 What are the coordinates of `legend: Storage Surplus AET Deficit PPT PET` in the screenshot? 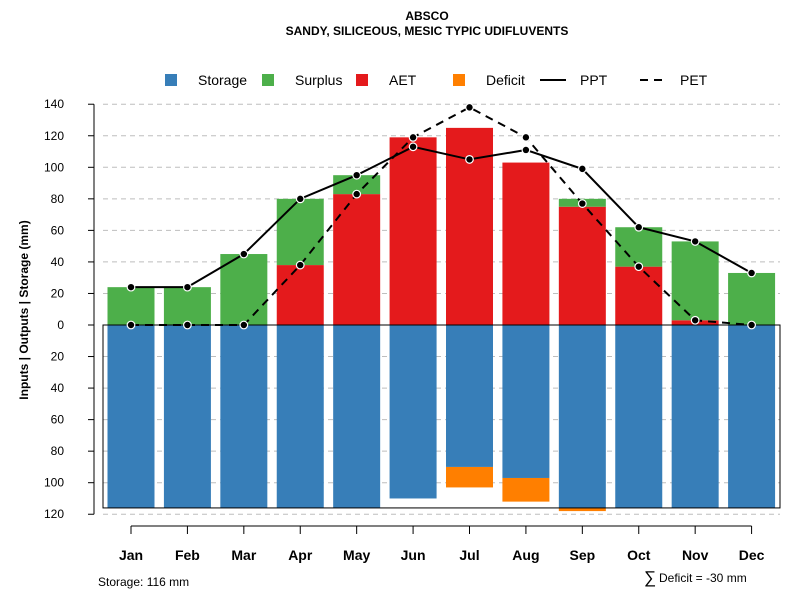 It's located at (436, 80).